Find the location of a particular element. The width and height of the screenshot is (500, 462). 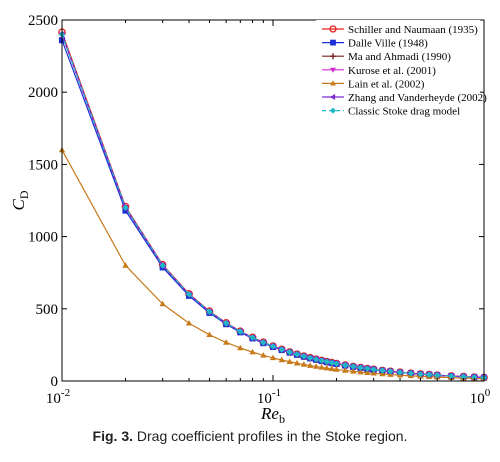

caption-label: Fig. 3. is located at coordinates (112, 436).